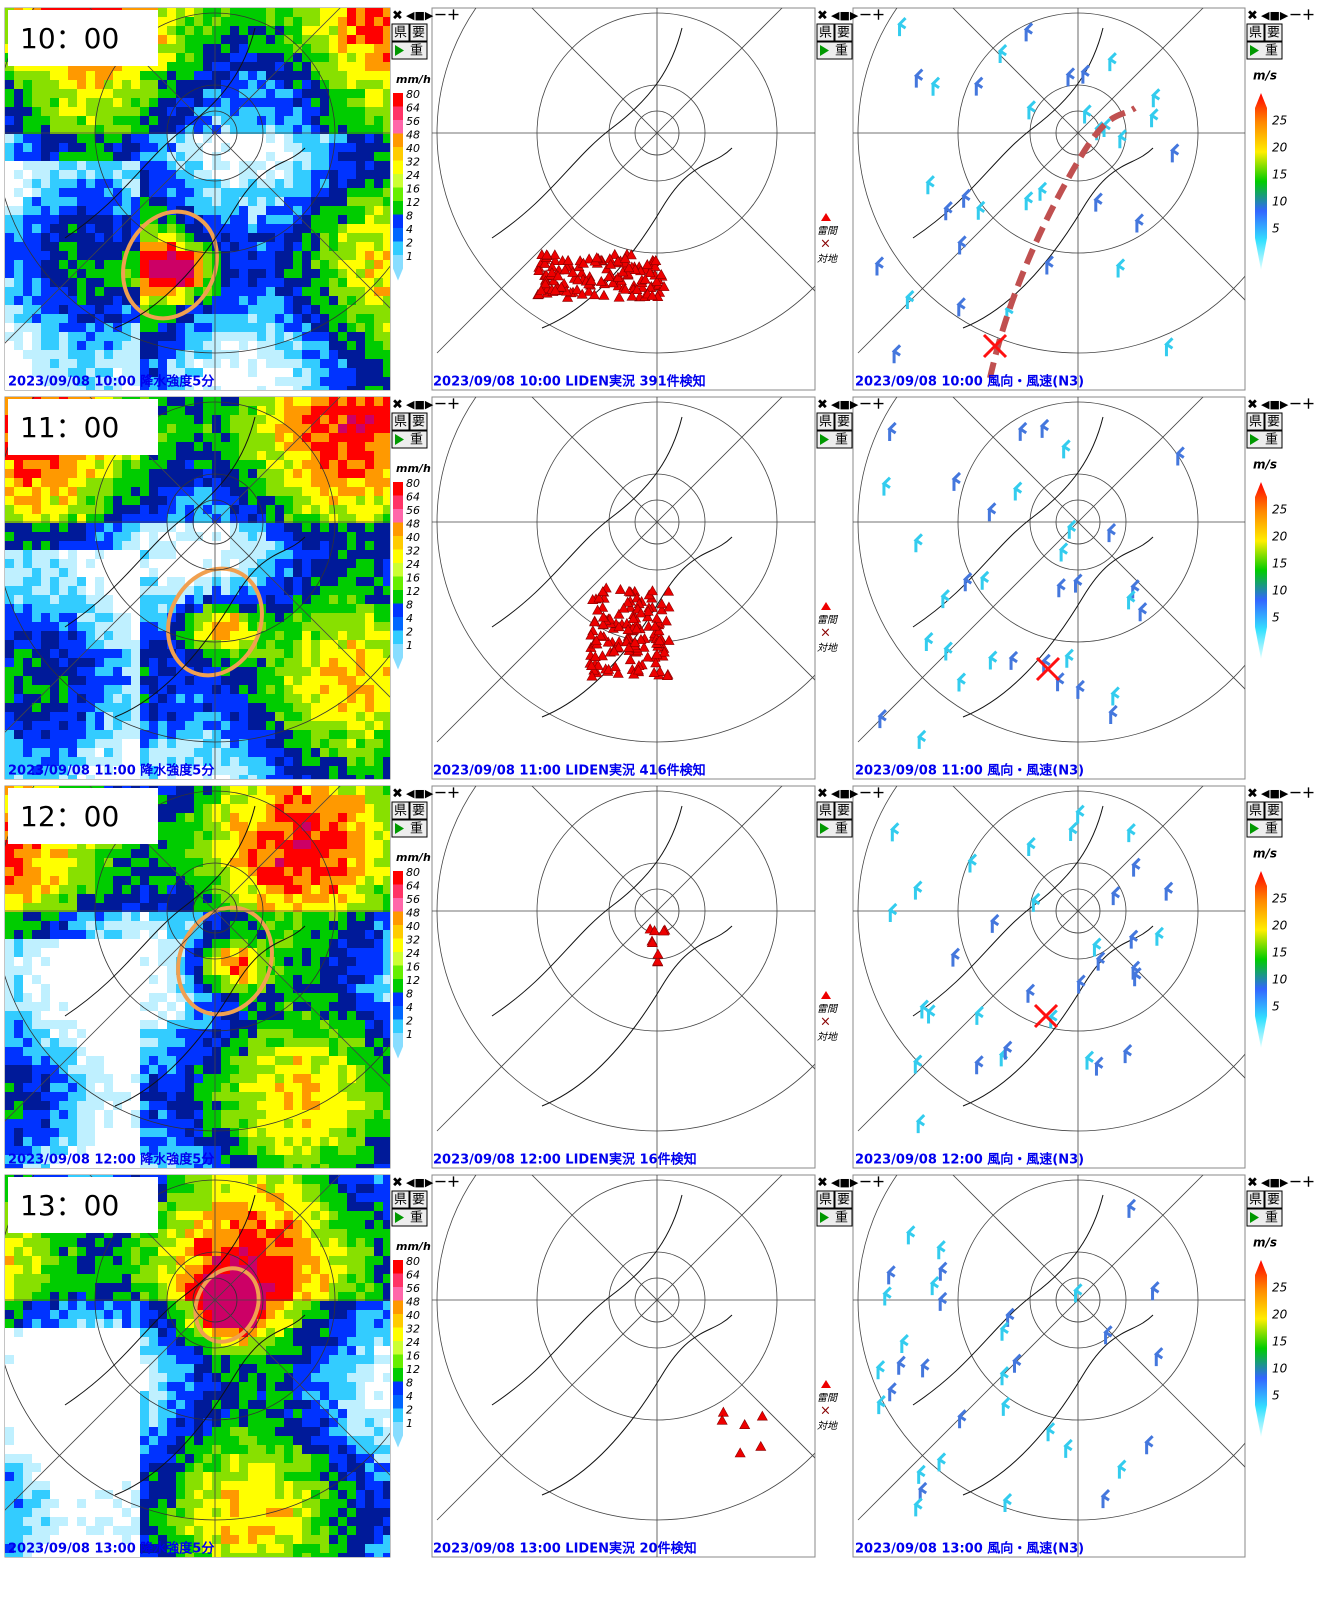 The image size is (1325, 1602). I want to click on legend-unit: m/s, so click(1265, 76).